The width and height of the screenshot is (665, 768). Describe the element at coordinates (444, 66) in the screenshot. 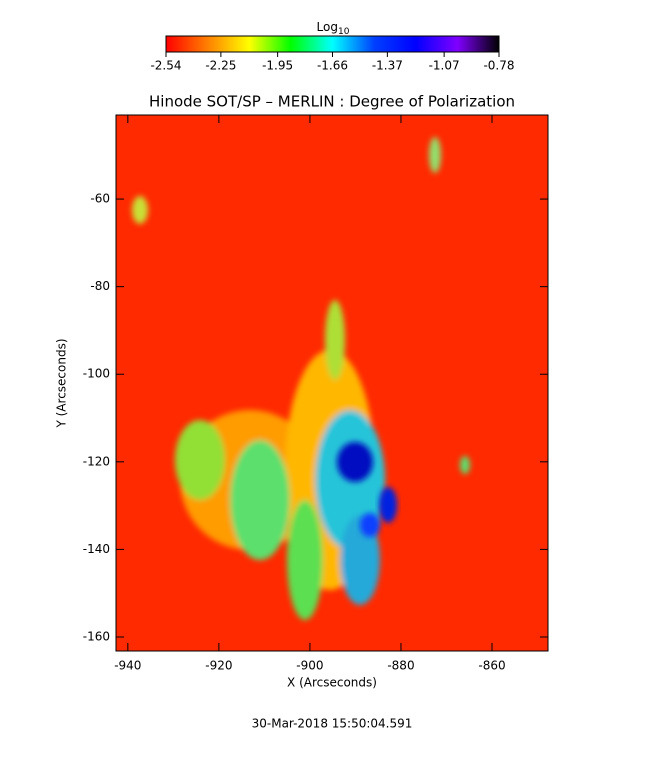

I see `colorbar-tick-label: -1.07` at that location.